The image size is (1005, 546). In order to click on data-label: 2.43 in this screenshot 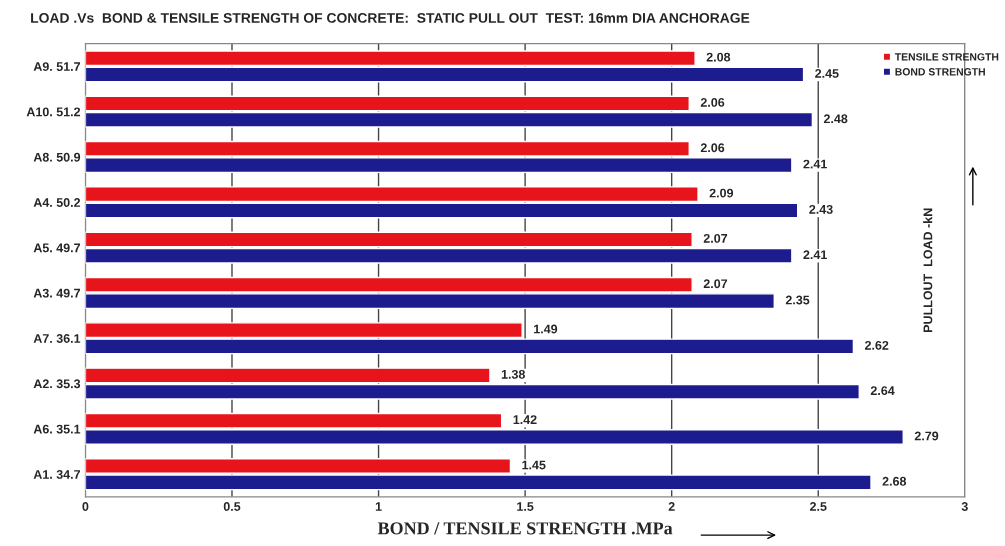, I will do `click(821, 209)`.